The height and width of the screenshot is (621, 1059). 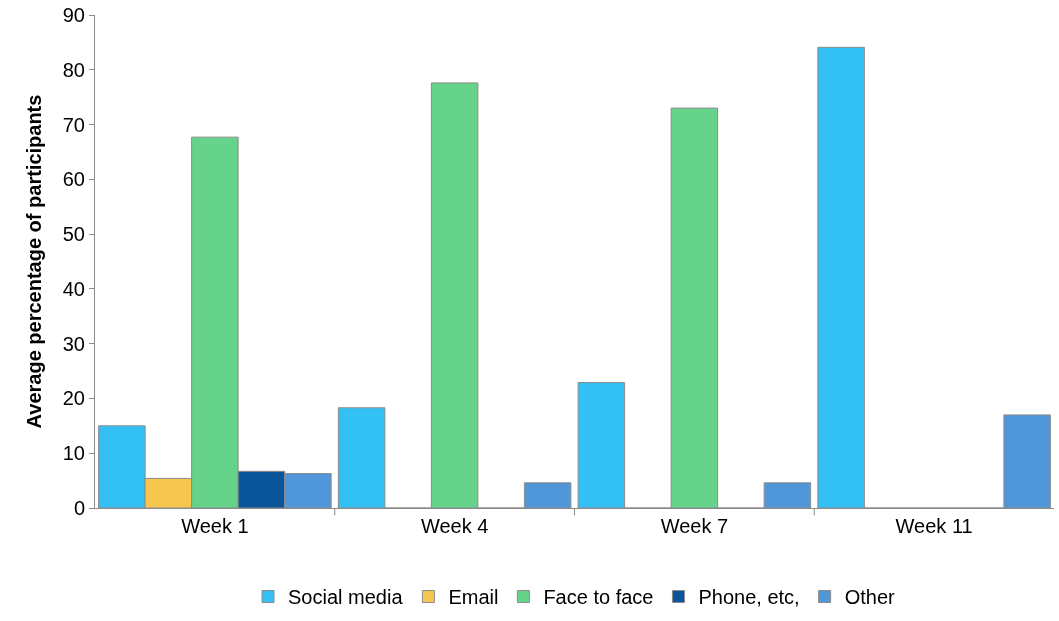 I want to click on y-tick-label: 0, so click(x=79, y=508).